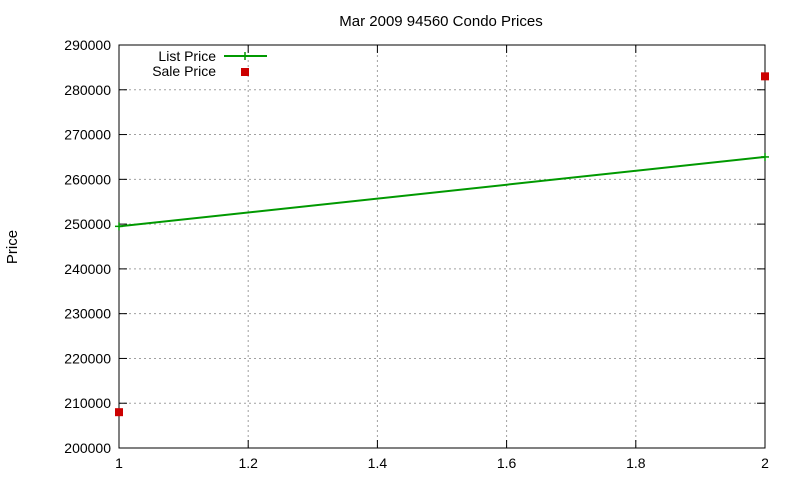 Image resolution: width=800 pixels, height=480 pixels. I want to click on legend: List Price Sale Price, so click(209, 63).